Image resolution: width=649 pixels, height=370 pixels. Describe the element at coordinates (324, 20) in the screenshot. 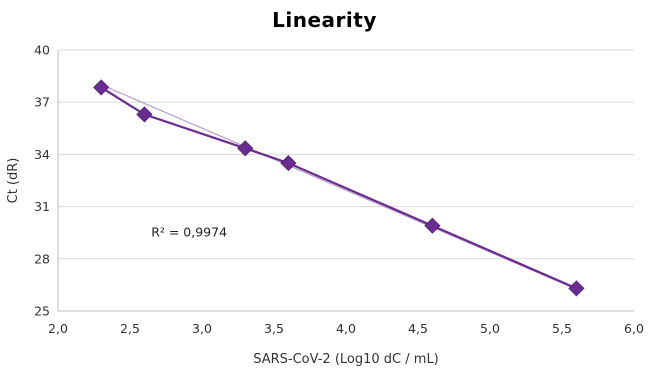

I see `chart-title: Linearity` at that location.